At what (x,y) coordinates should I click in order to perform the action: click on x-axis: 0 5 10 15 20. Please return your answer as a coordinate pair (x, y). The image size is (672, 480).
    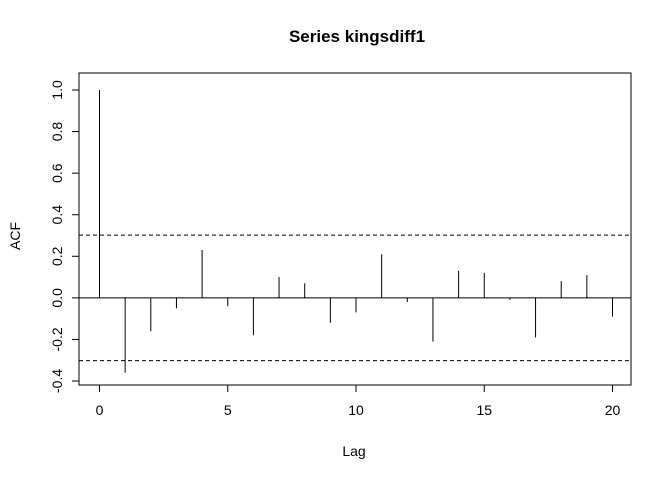
    Looking at the image, I should click on (358, 401).